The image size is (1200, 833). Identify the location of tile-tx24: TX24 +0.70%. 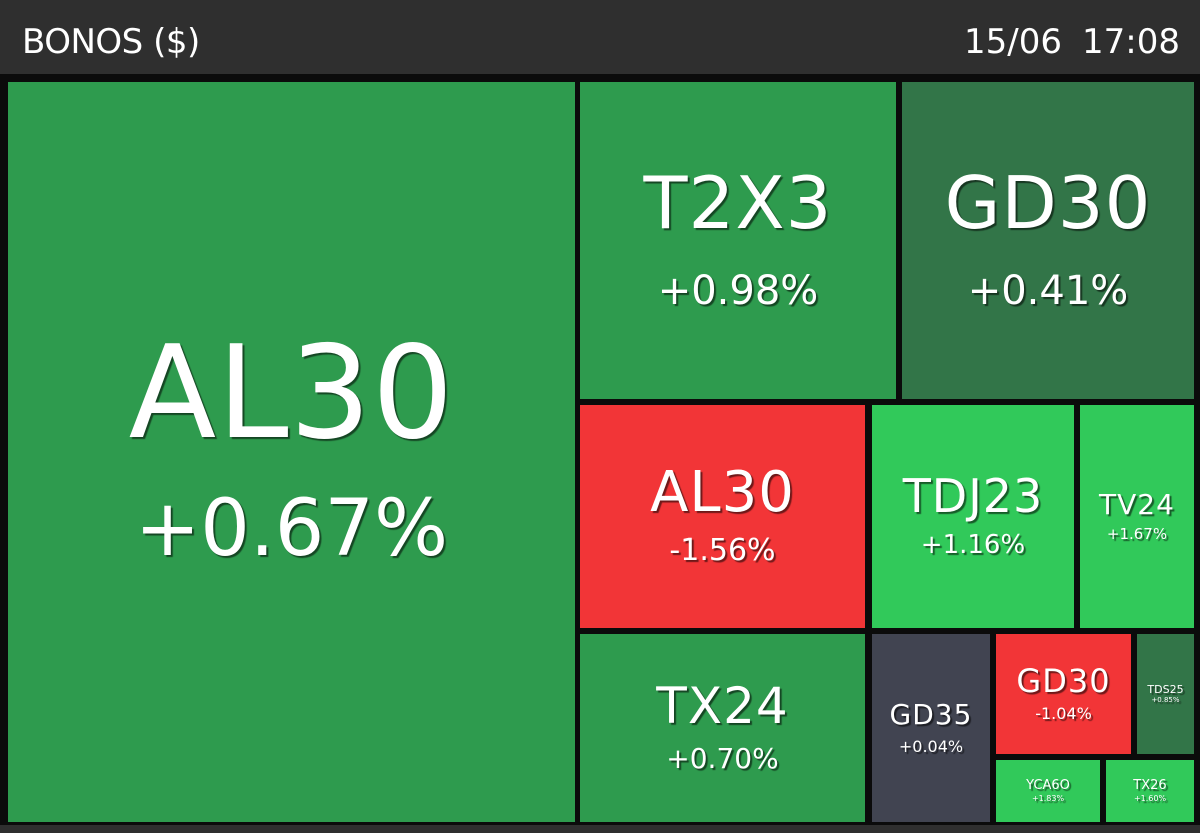
(722, 728).